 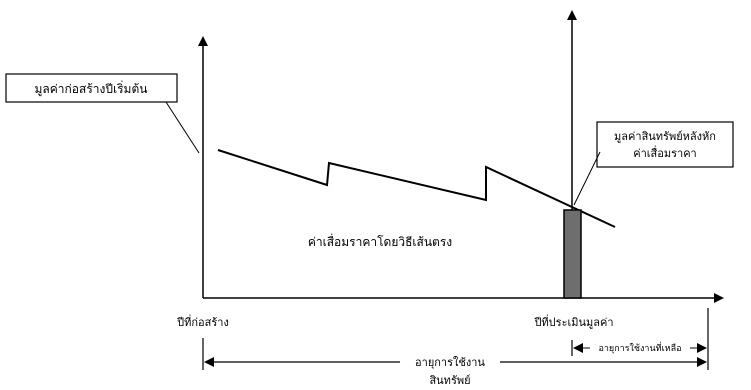 What do you see at coordinates (665, 152) in the screenshot?
I see `asset-value-label-line2: ค่าเสื่อมราคา` at bounding box center [665, 152].